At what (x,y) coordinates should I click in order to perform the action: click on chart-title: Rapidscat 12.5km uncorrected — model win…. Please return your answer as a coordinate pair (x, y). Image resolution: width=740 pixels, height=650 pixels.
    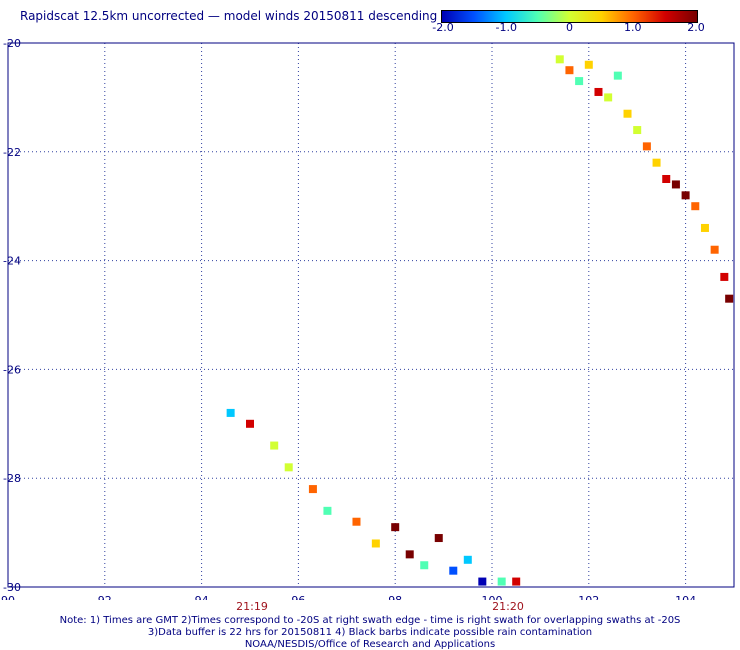
    Looking at the image, I should click on (229, 16).